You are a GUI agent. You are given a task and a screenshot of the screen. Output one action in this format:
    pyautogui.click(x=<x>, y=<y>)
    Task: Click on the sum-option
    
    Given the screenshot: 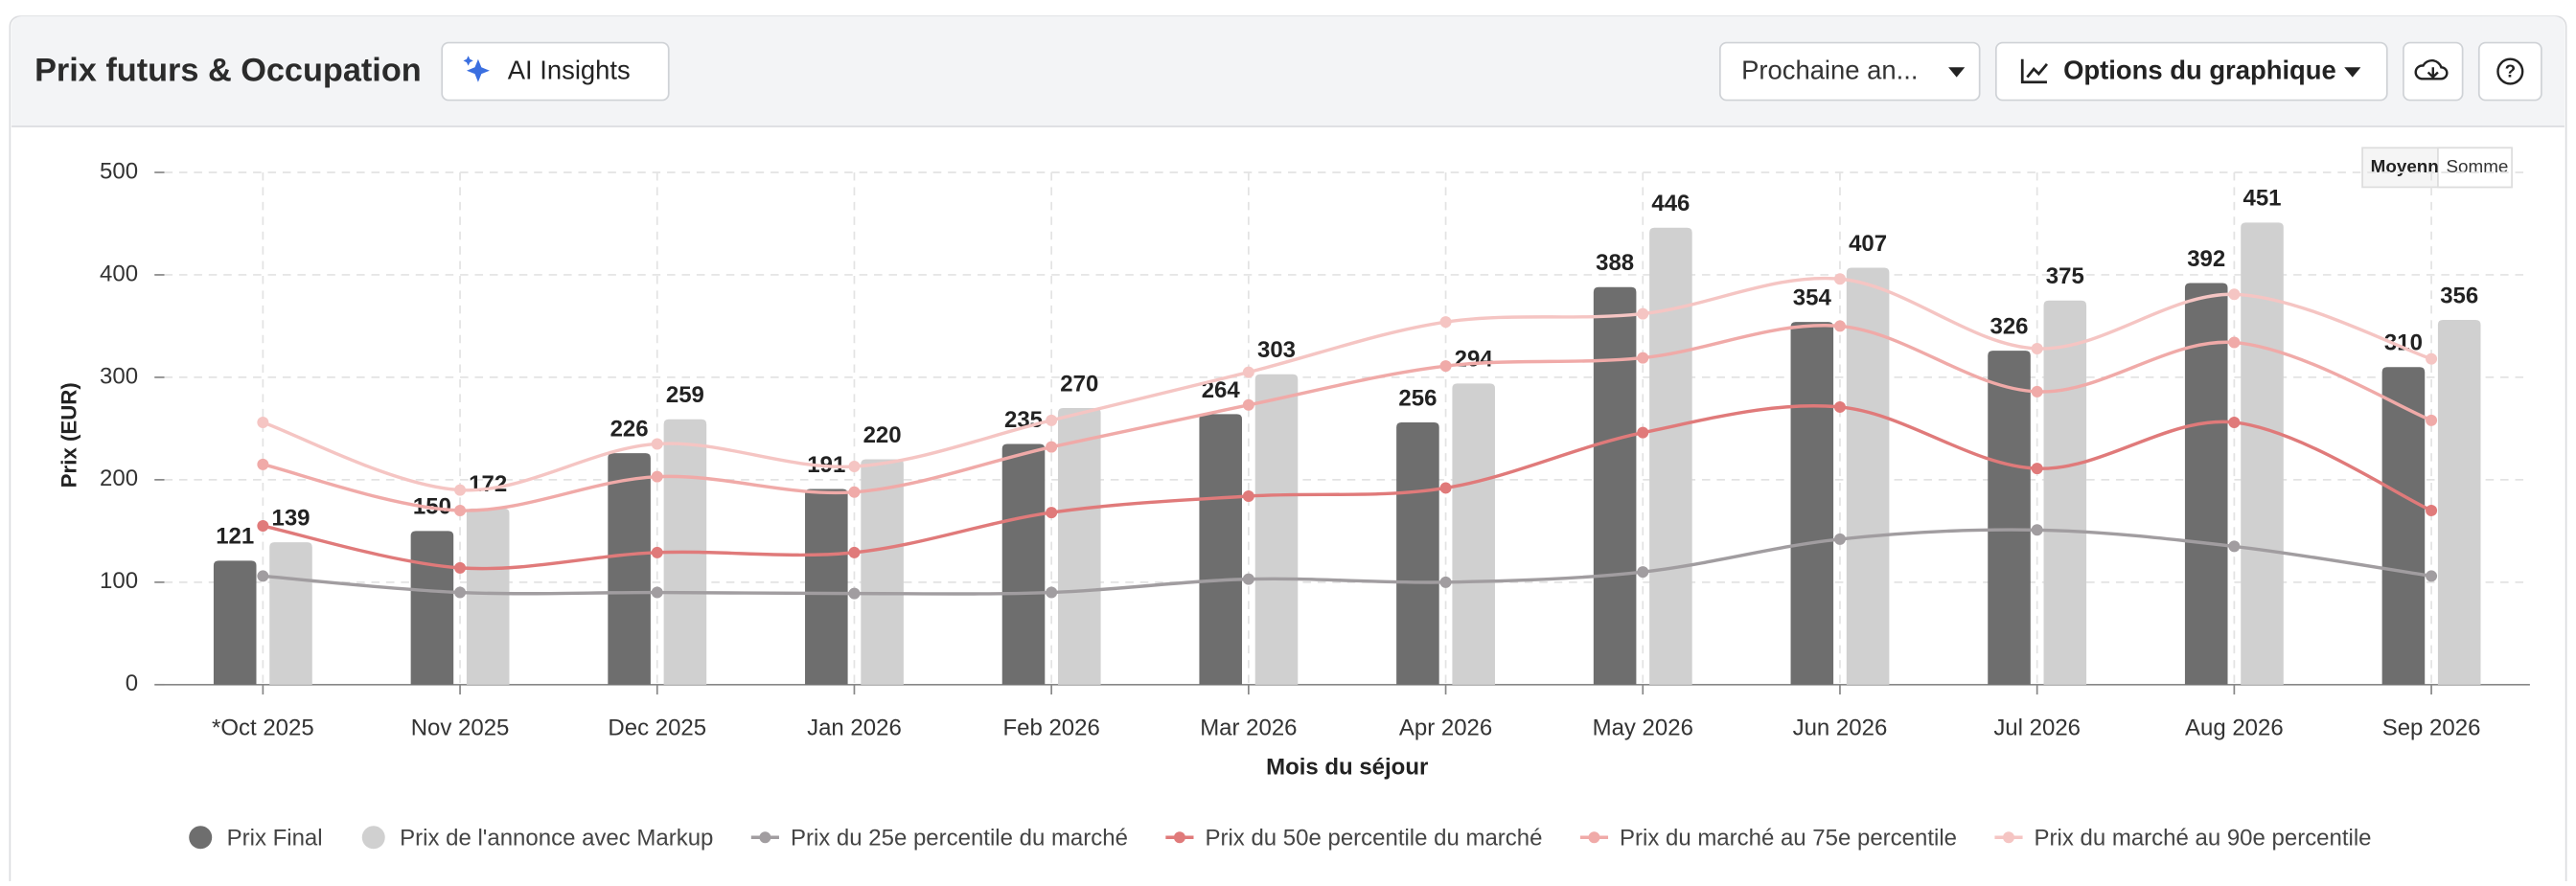 What is the action you would take?
    pyautogui.click(x=2475, y=168)
    